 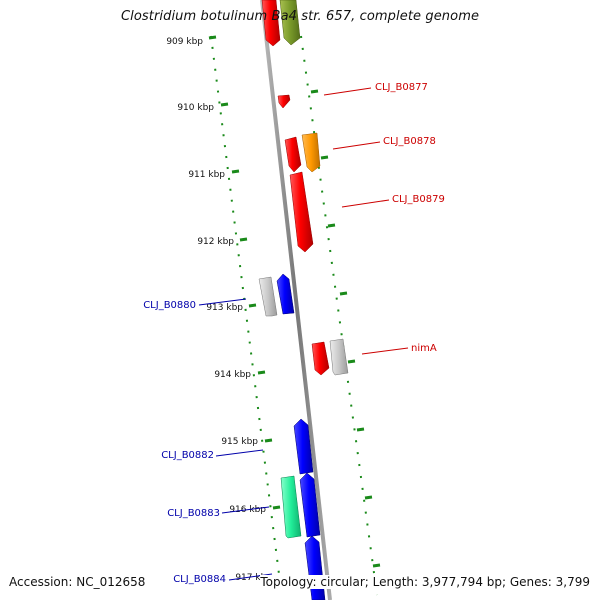 What do you see at coordinates (169, 305) in the screenshot?
I see `gene-label-CLJ_B0880: CLJ_B0880` at bounding box center [169, 305].